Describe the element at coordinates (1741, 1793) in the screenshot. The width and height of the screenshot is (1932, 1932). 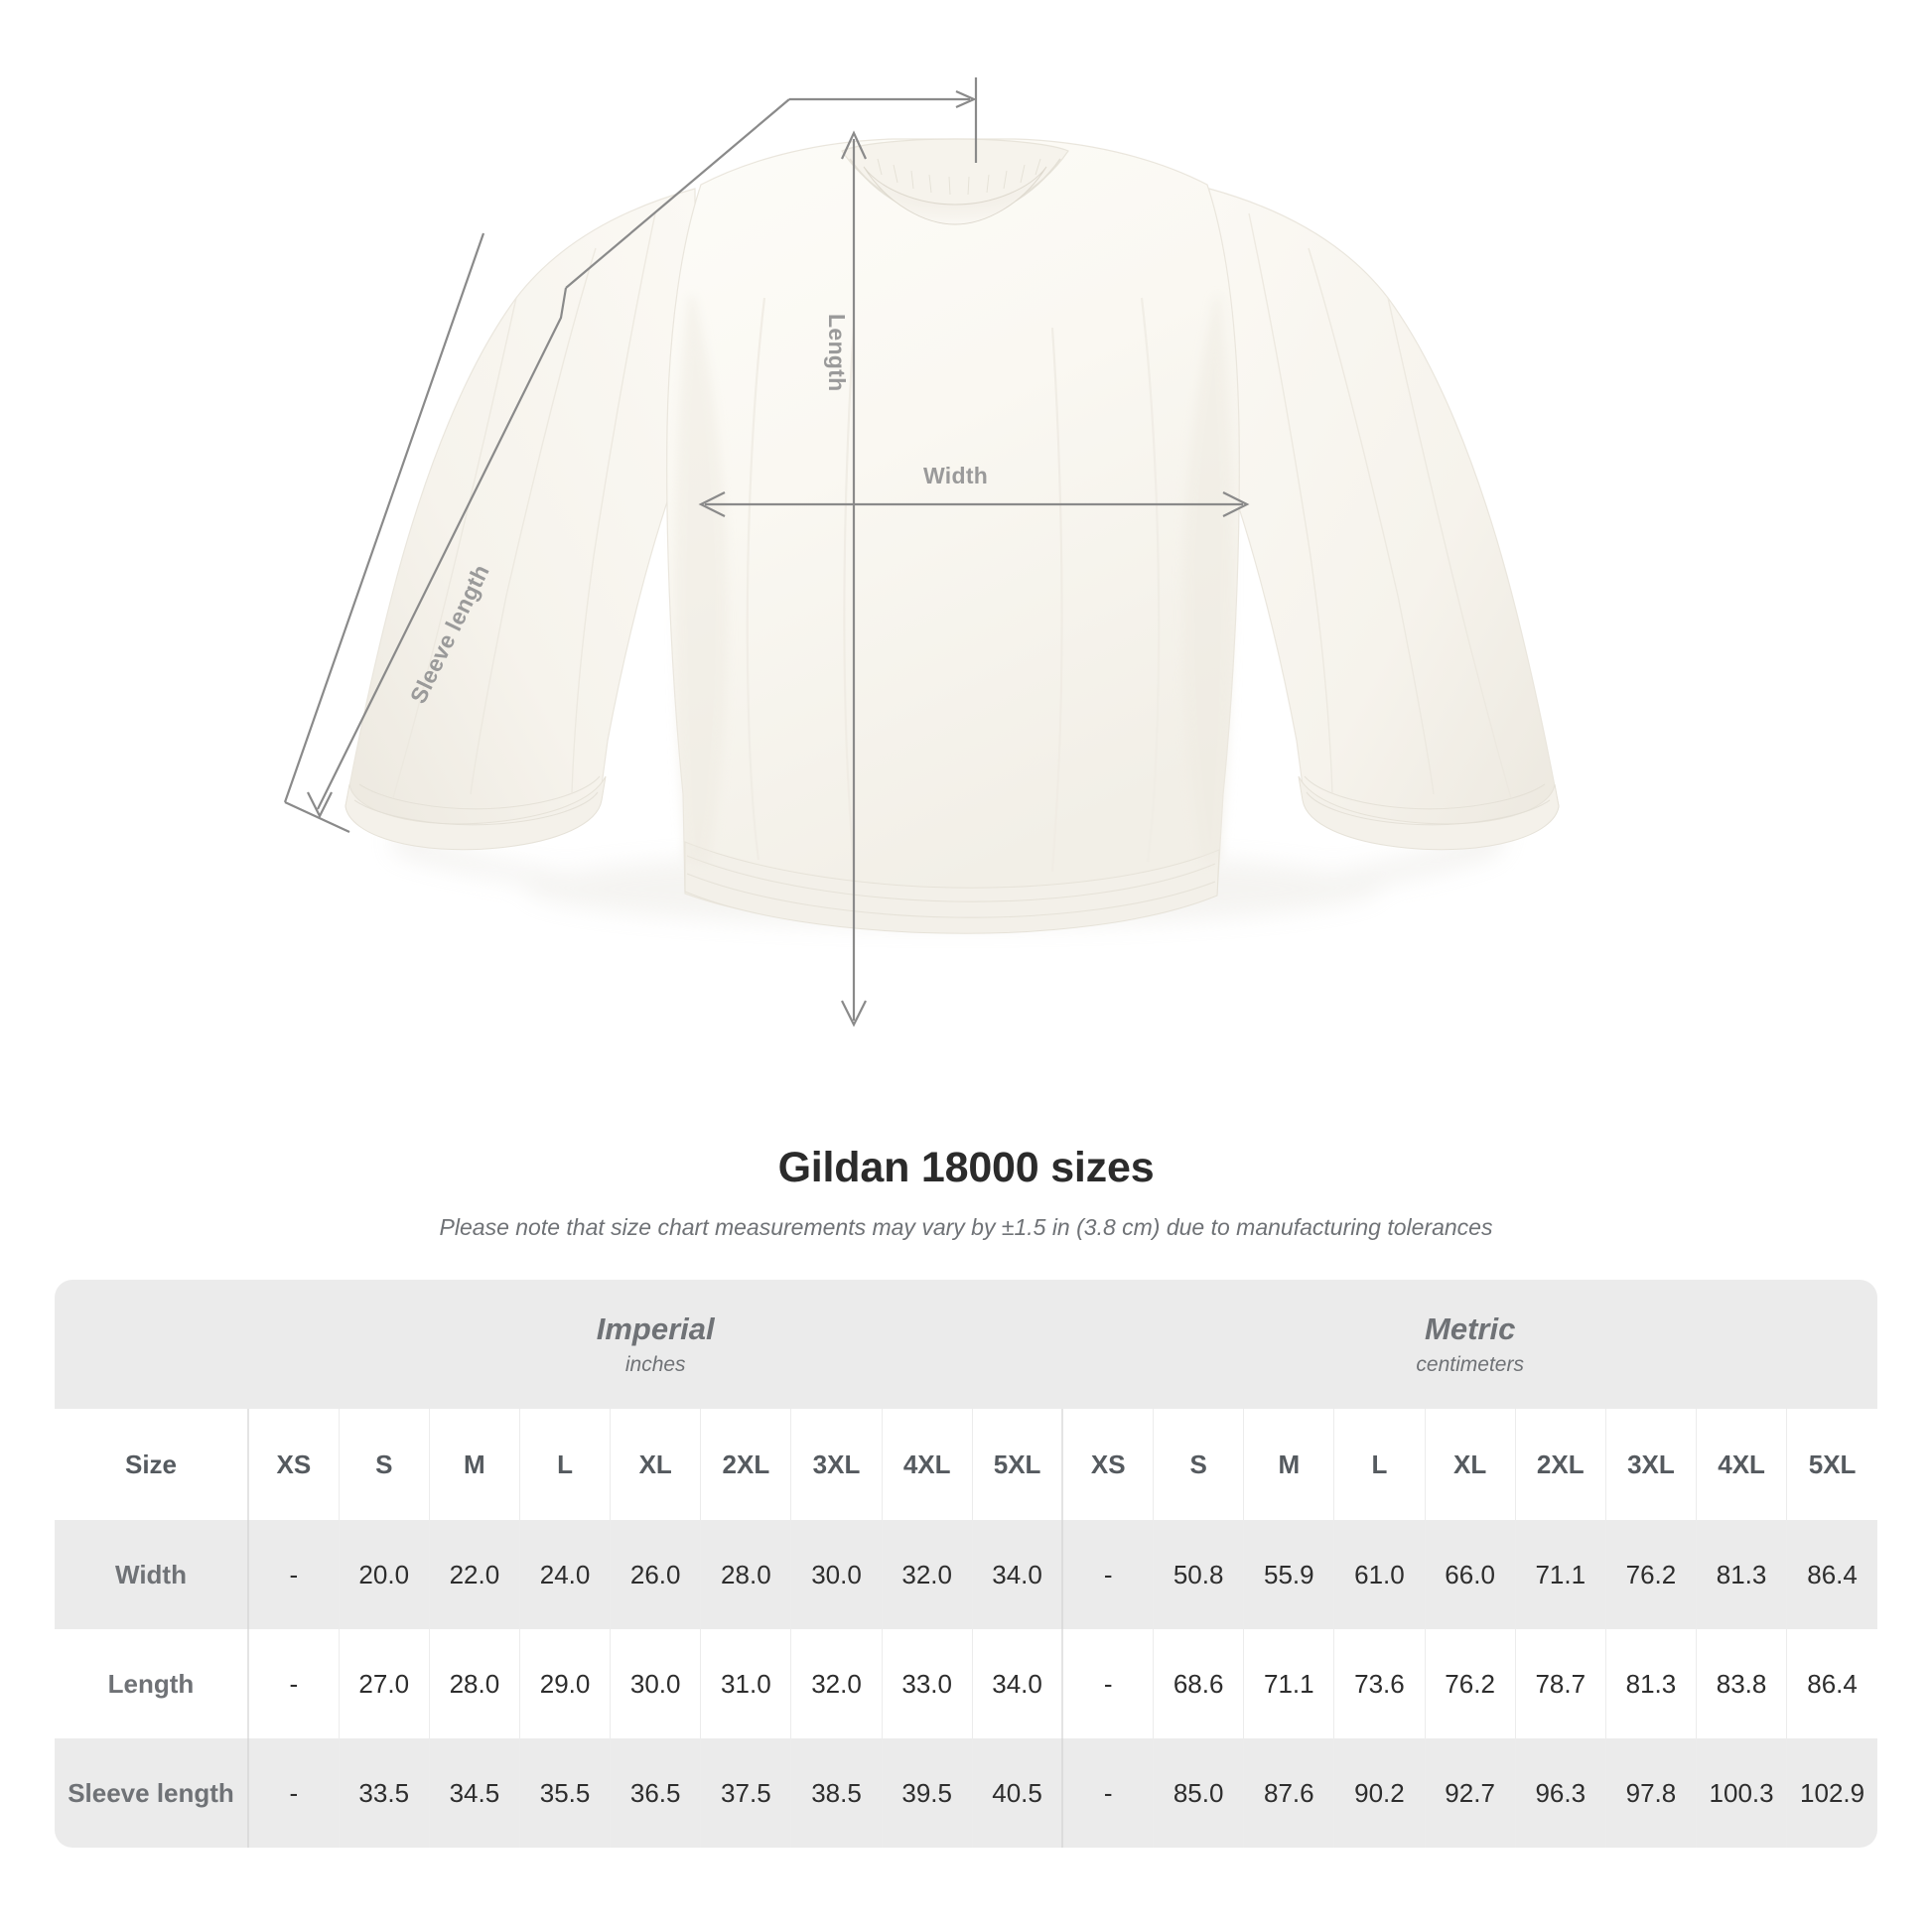
I see `cell-sleeve-metric-4xl: 100.3` at that location.